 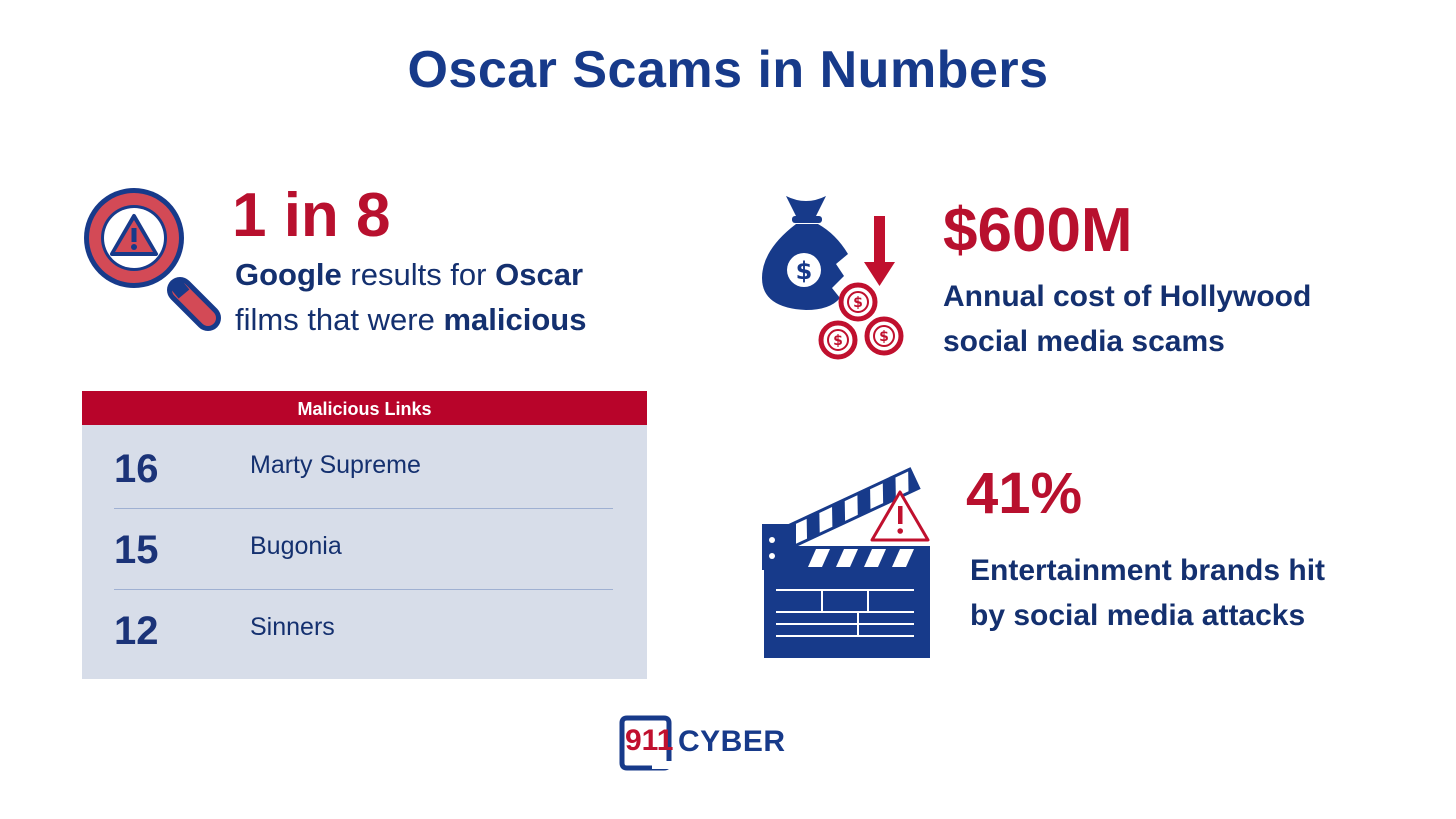 I want to click on clapperboard-warning-icon, so click(x=846, y=562).